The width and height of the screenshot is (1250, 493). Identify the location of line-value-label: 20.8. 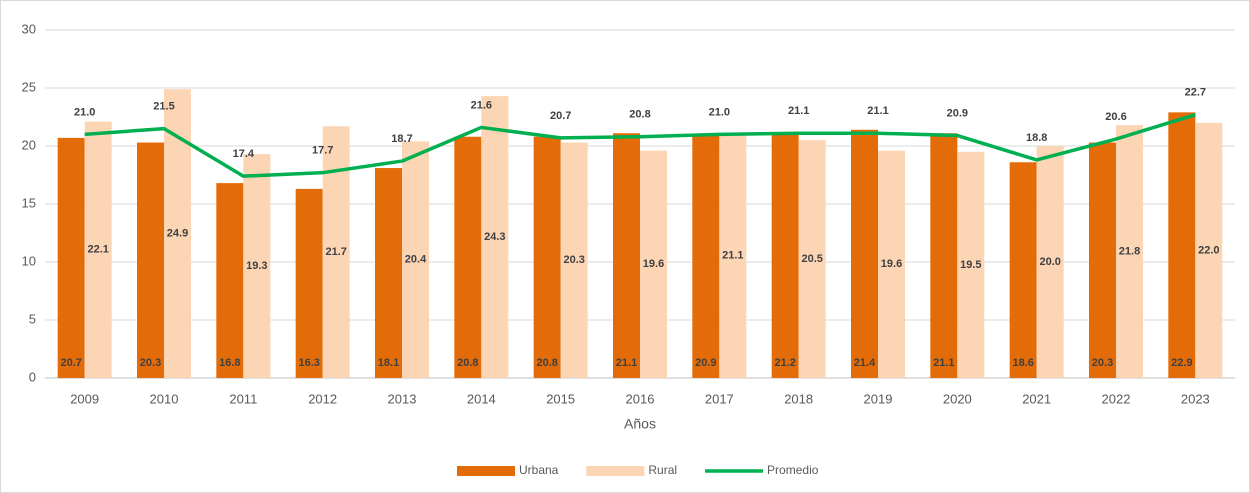
(639, 115).